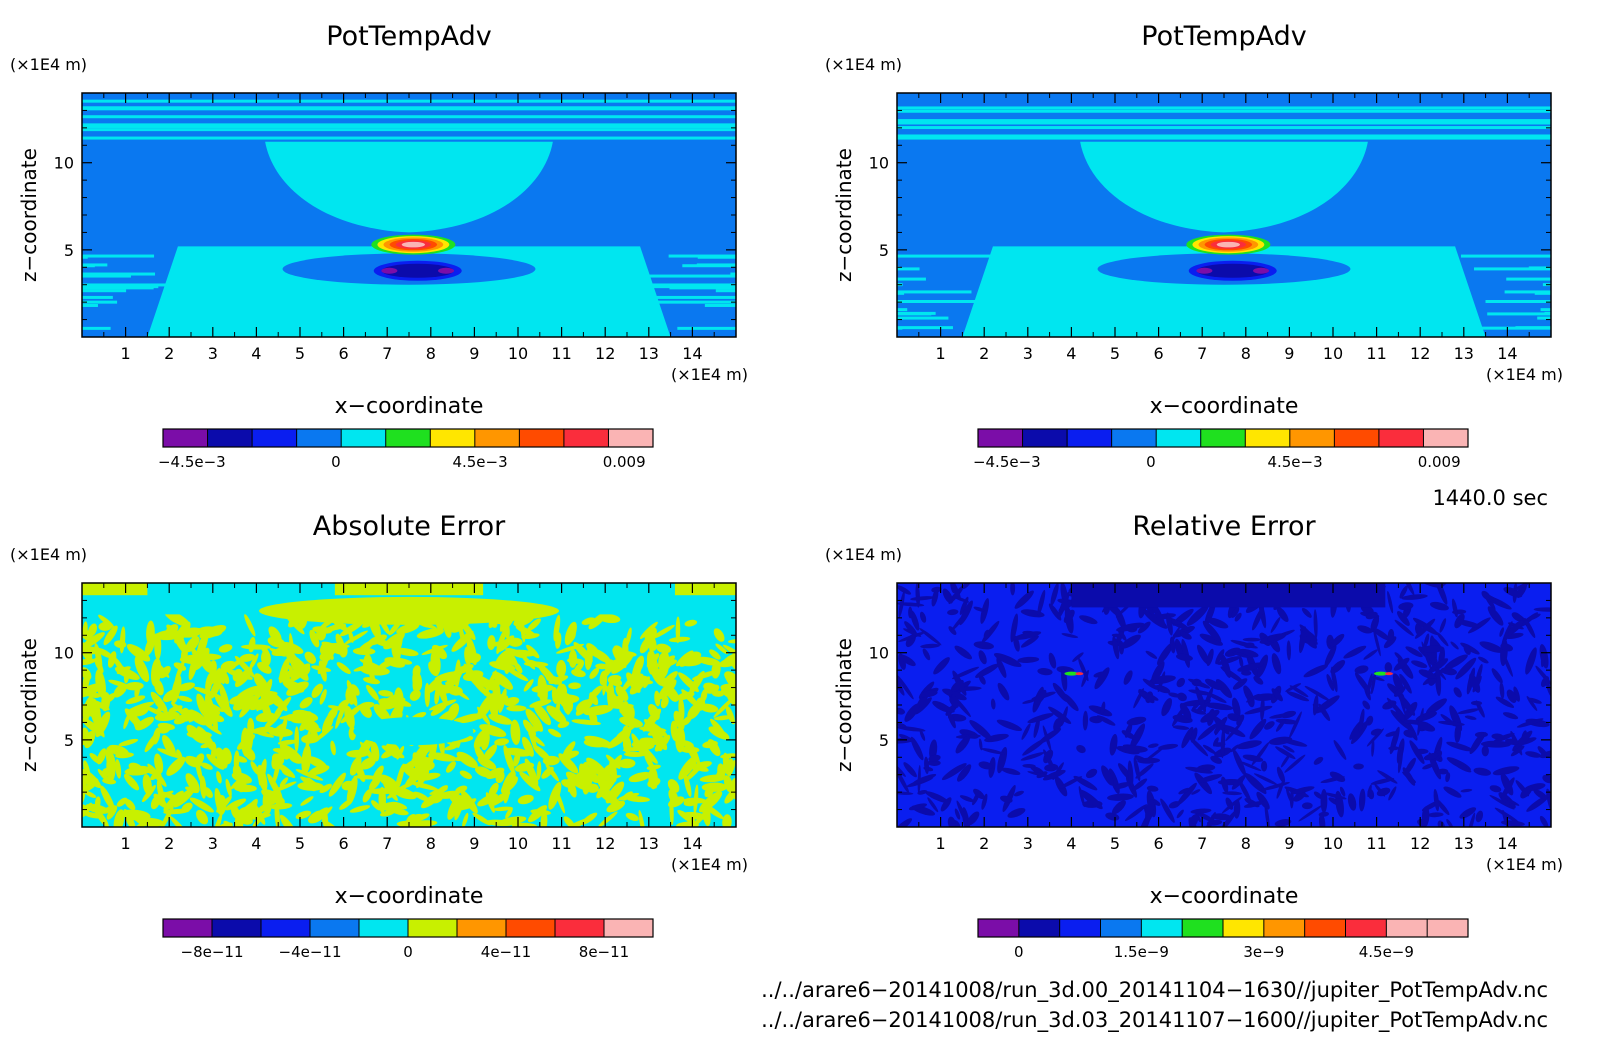 The height and width of the screenshot is (1054, 1604). What do you see at coordinates (863, 554) in the screenshot?
I see `z-unit-label: (×1E4 m)` at bounding box center [863, 554].